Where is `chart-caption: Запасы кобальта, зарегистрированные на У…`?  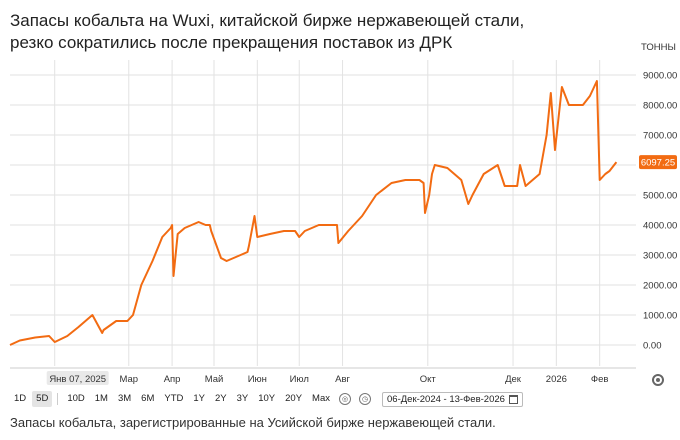 chart-caption: Запасы кобальта, зарегистрированные на У… is located at coordinates (253, 422).